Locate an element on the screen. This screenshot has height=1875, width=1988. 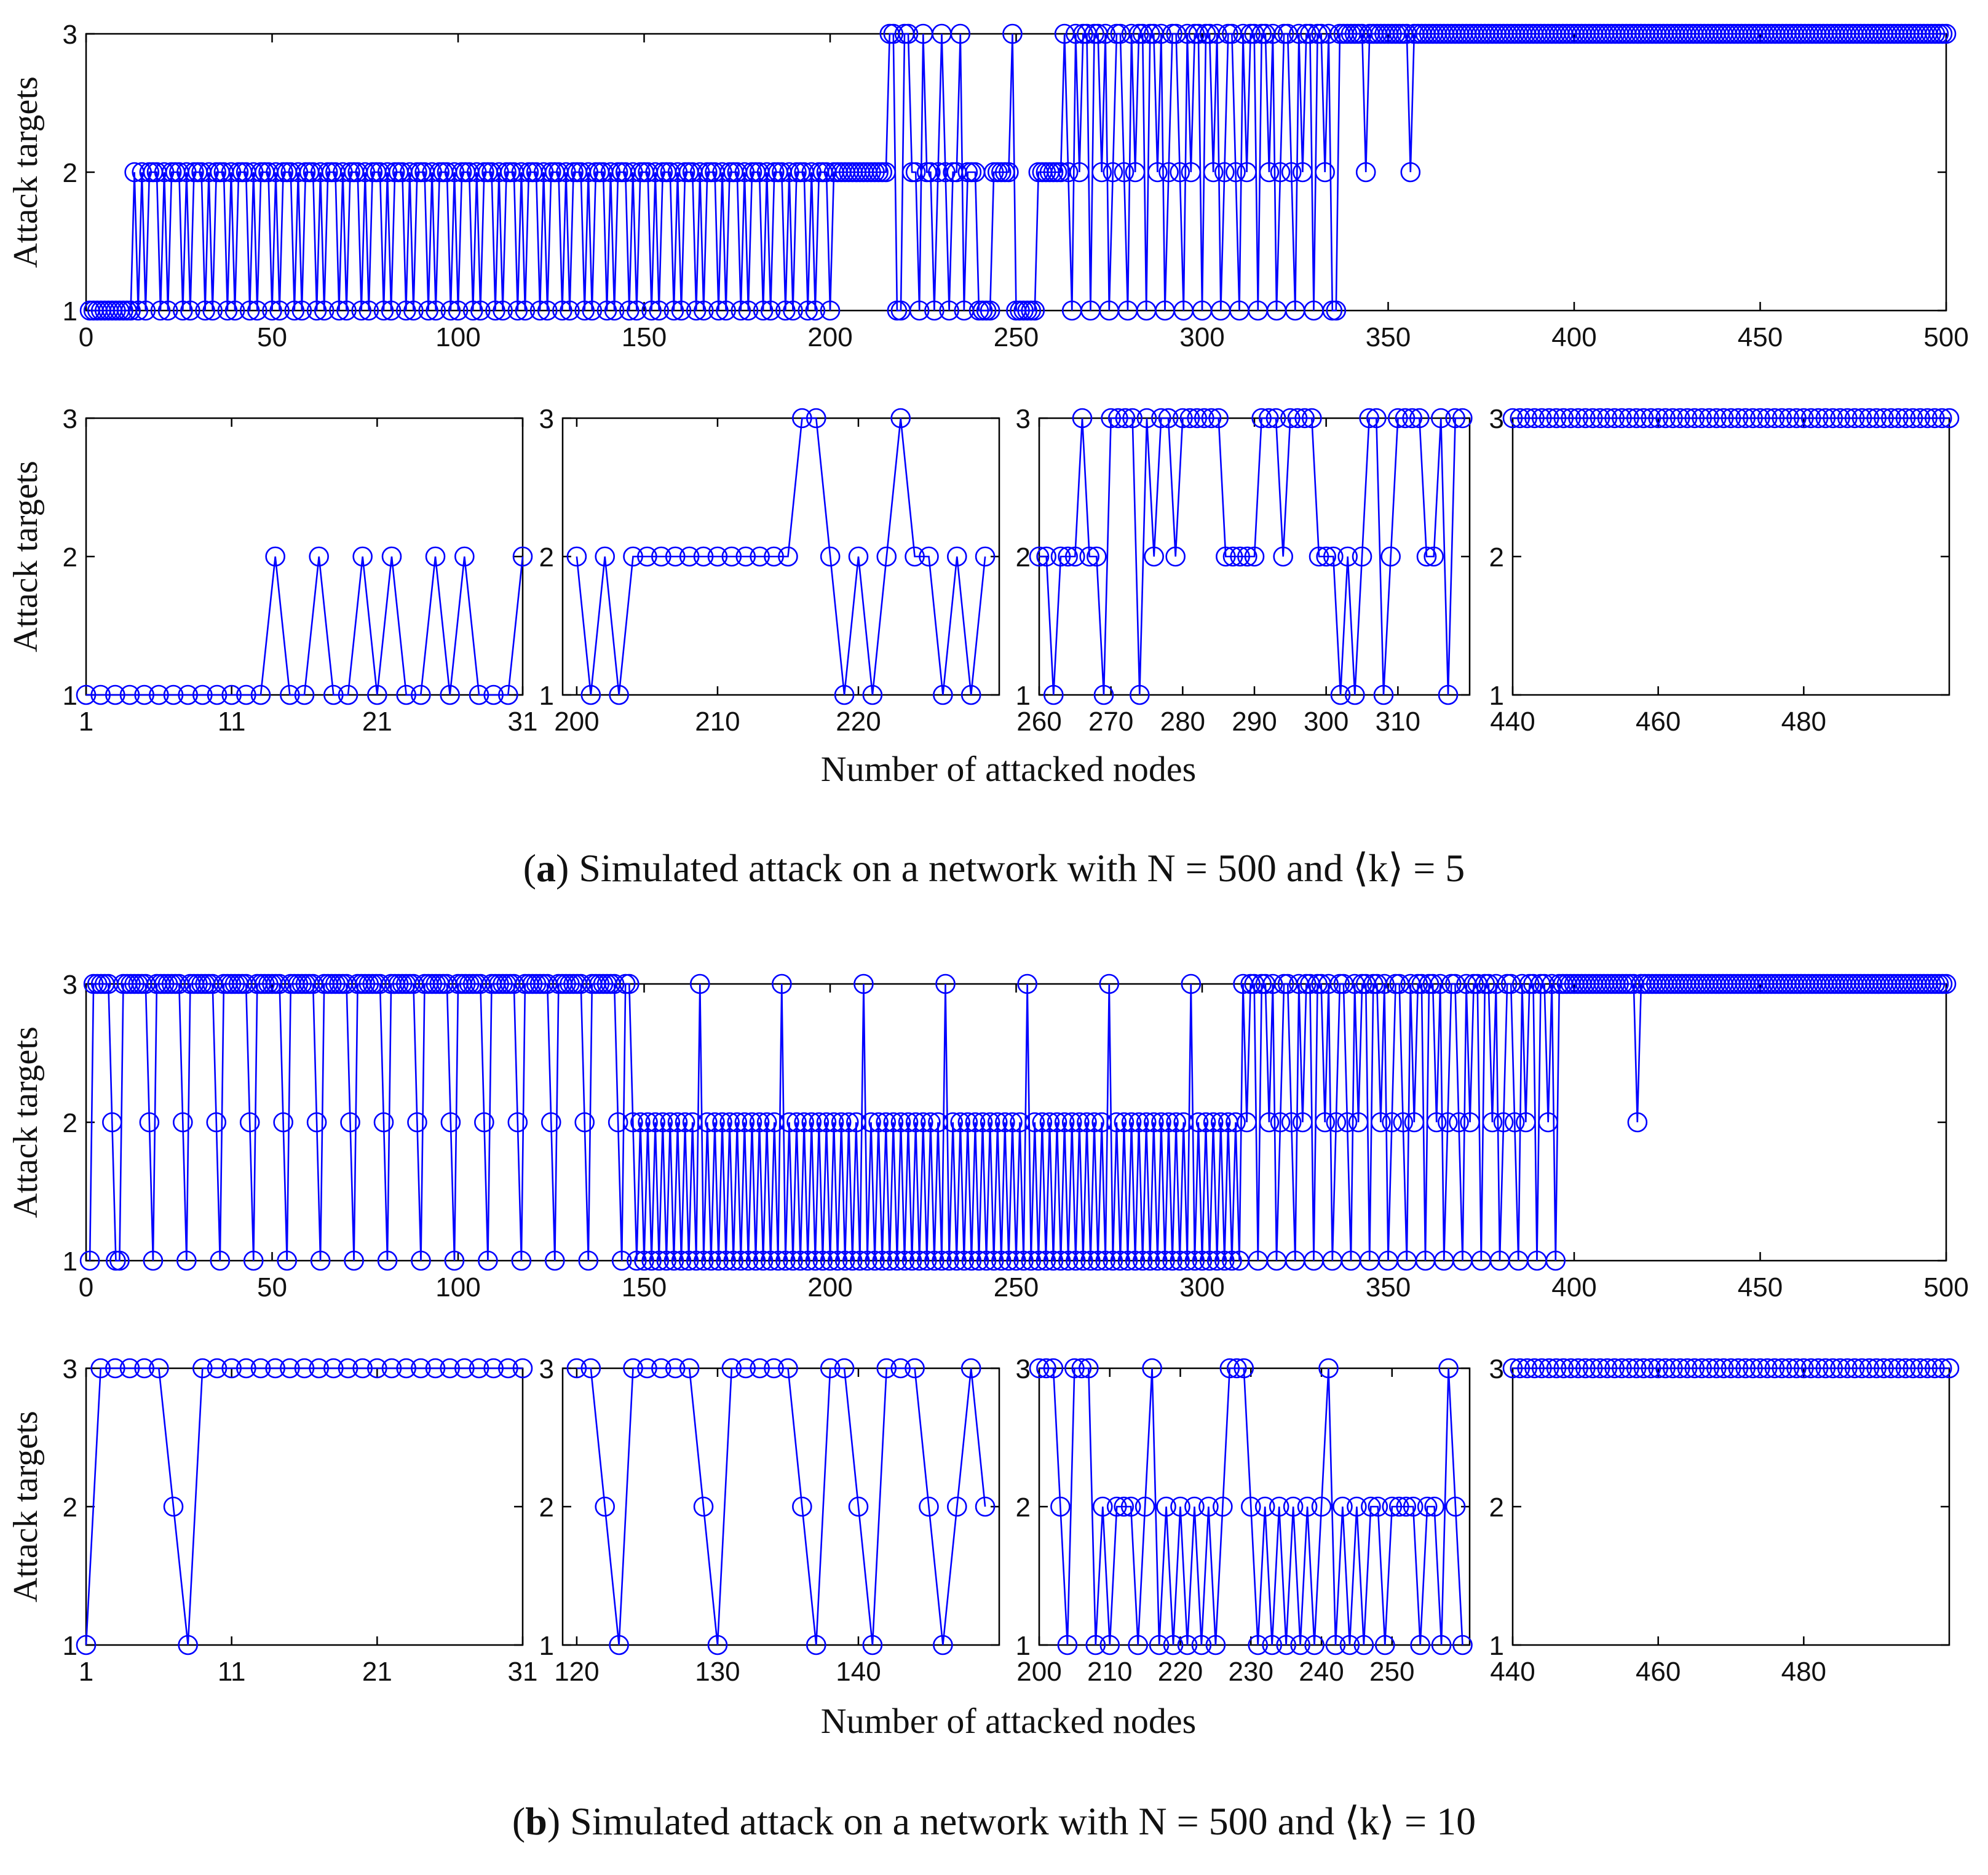
x-tick-label: 120 is located at coordinates (576, 1672).